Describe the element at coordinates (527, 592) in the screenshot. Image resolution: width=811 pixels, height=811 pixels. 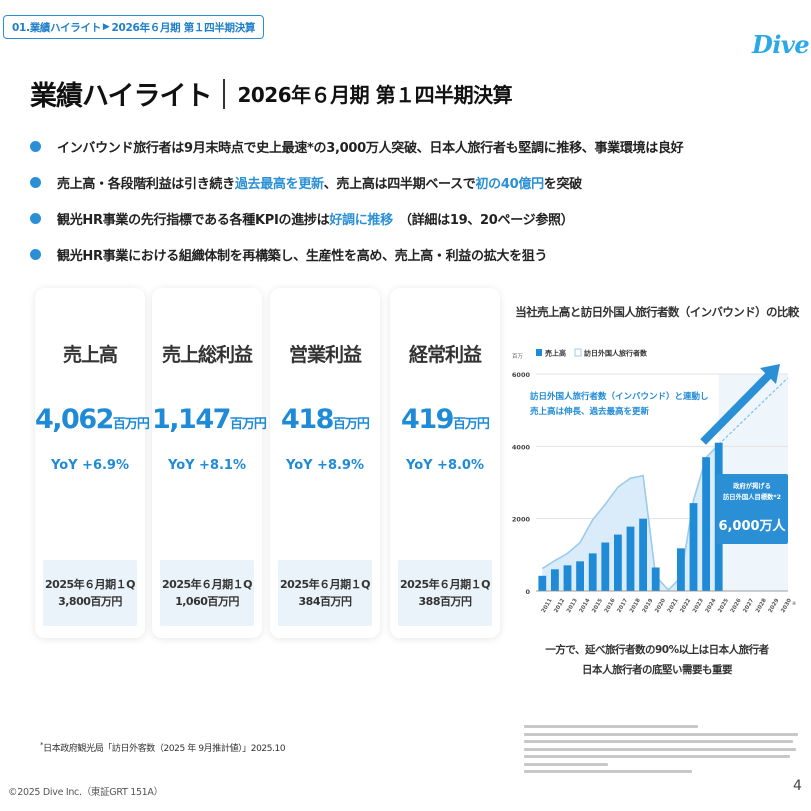
I see `y-tick-label: 0` at that location.